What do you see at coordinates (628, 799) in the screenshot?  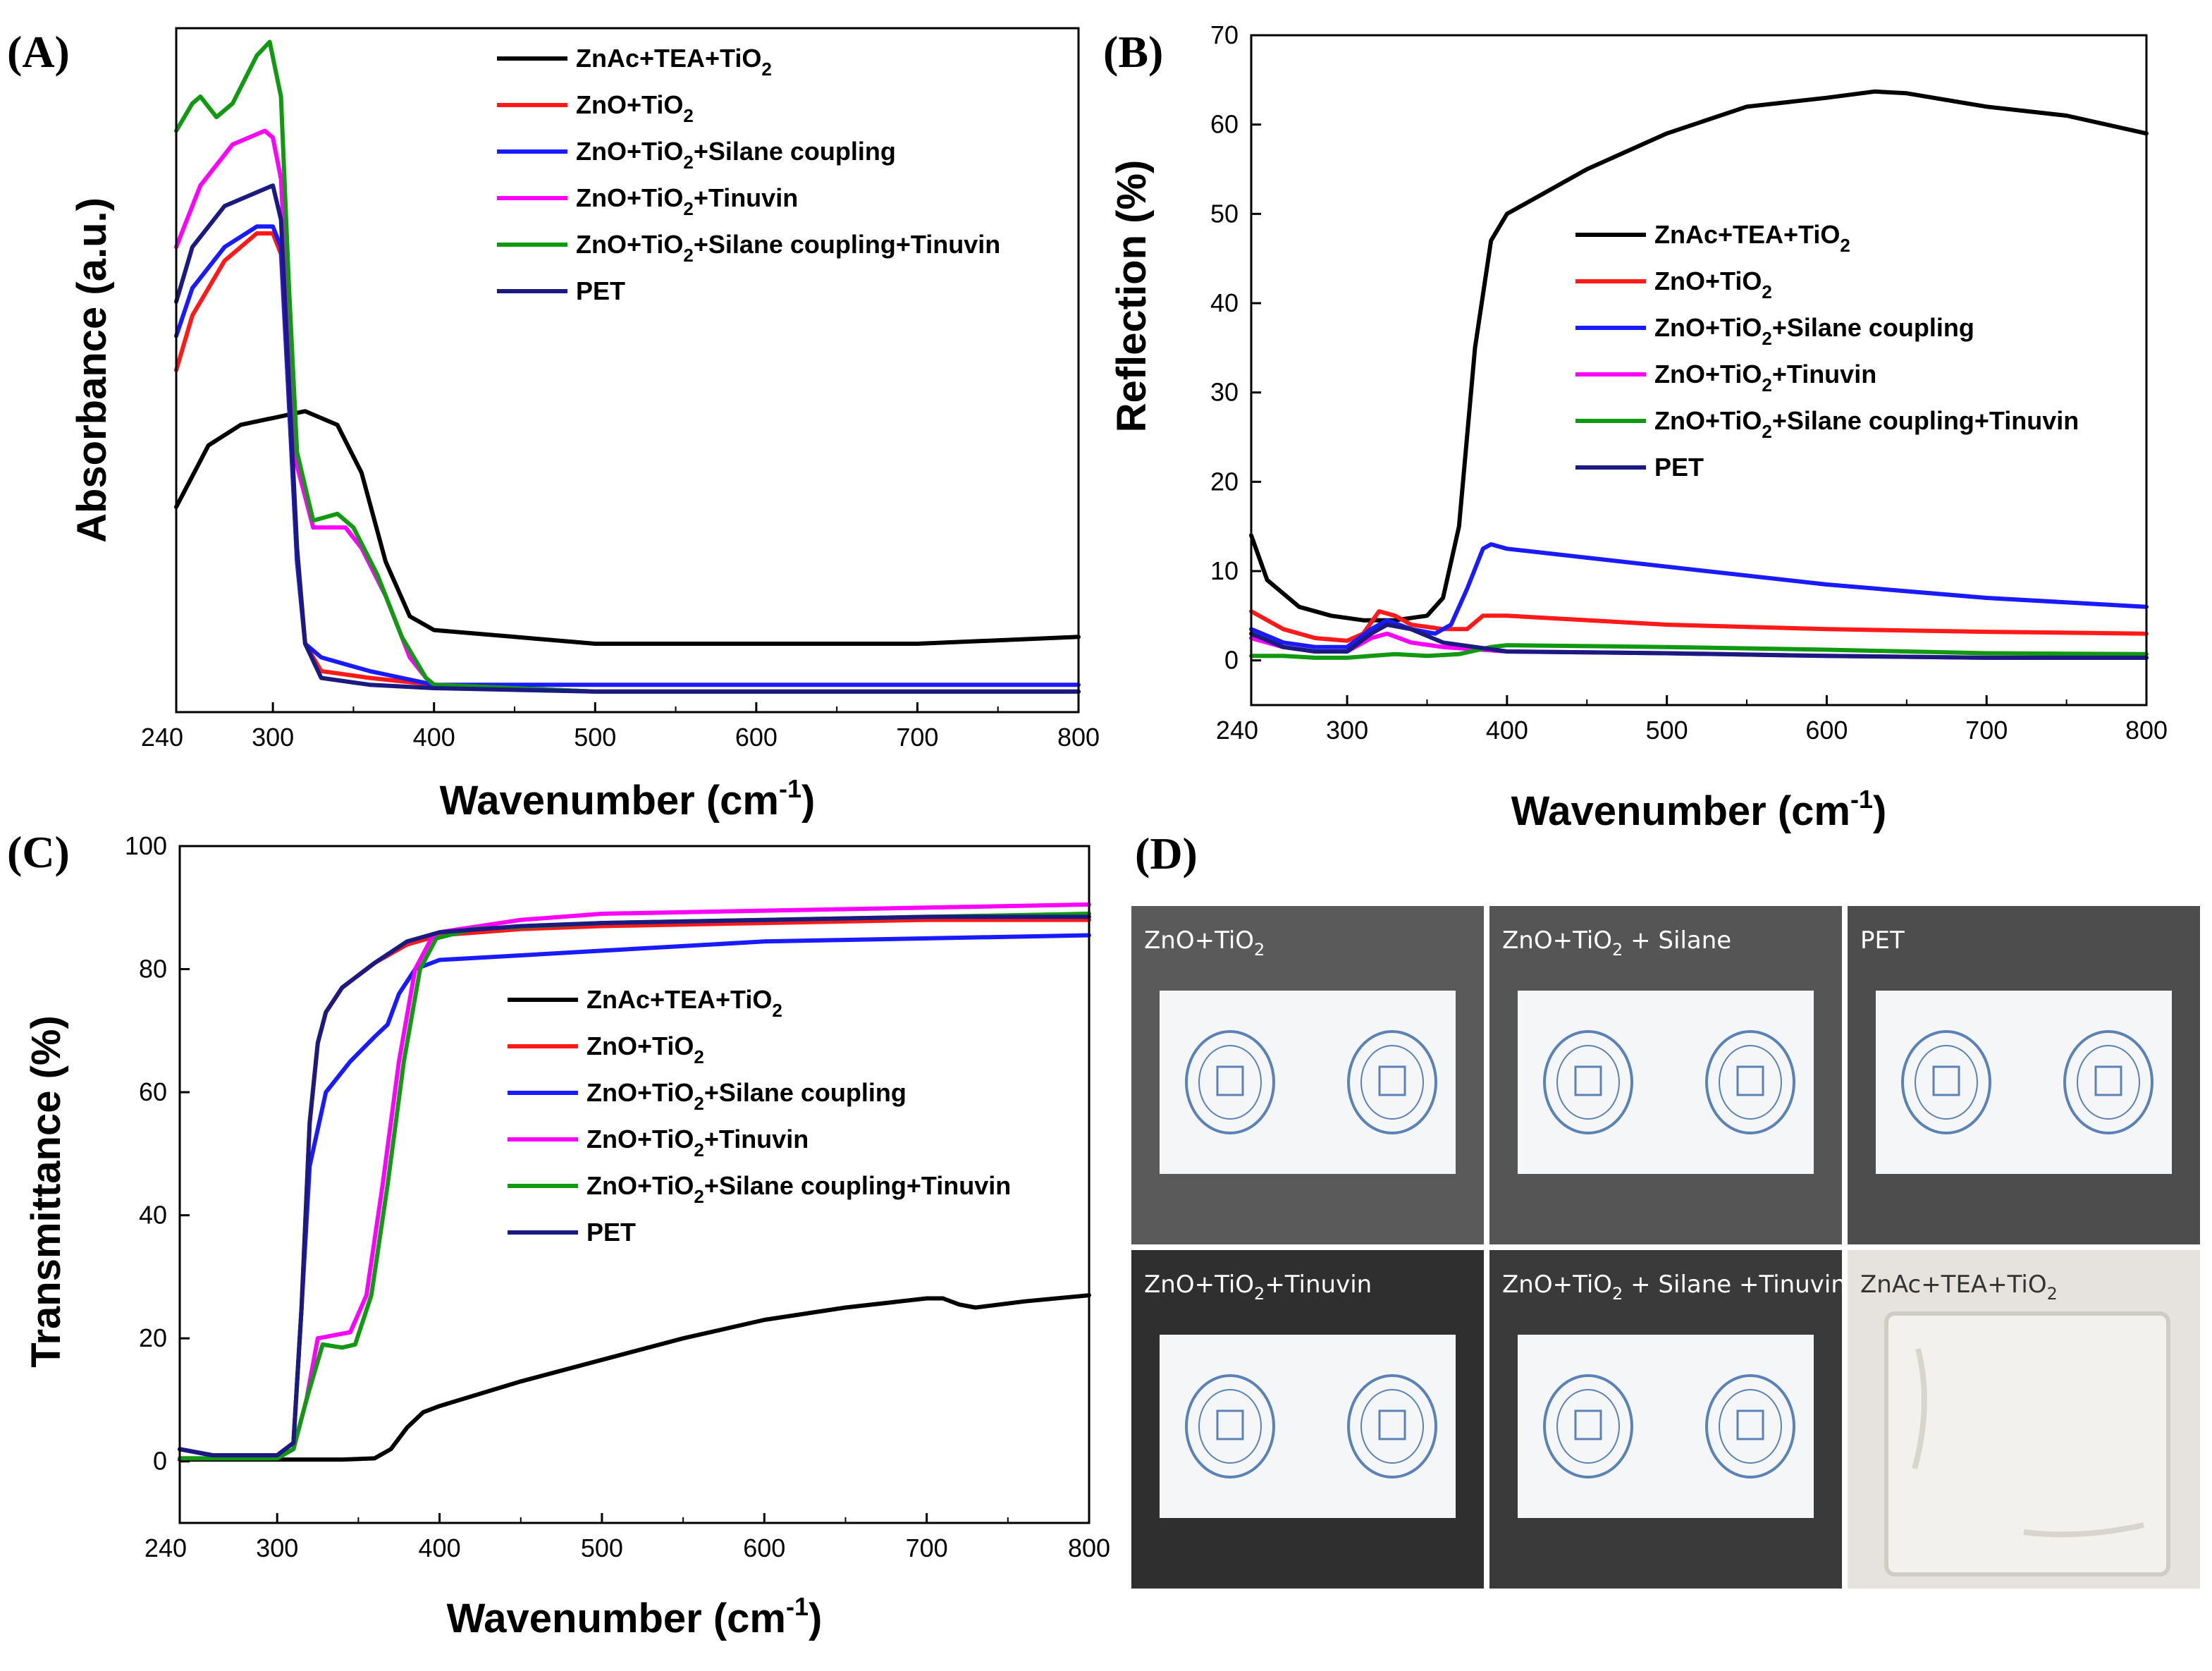 I see `x-axis-label: Wavenumber (cm-1)` at bounding box center [628, 799].